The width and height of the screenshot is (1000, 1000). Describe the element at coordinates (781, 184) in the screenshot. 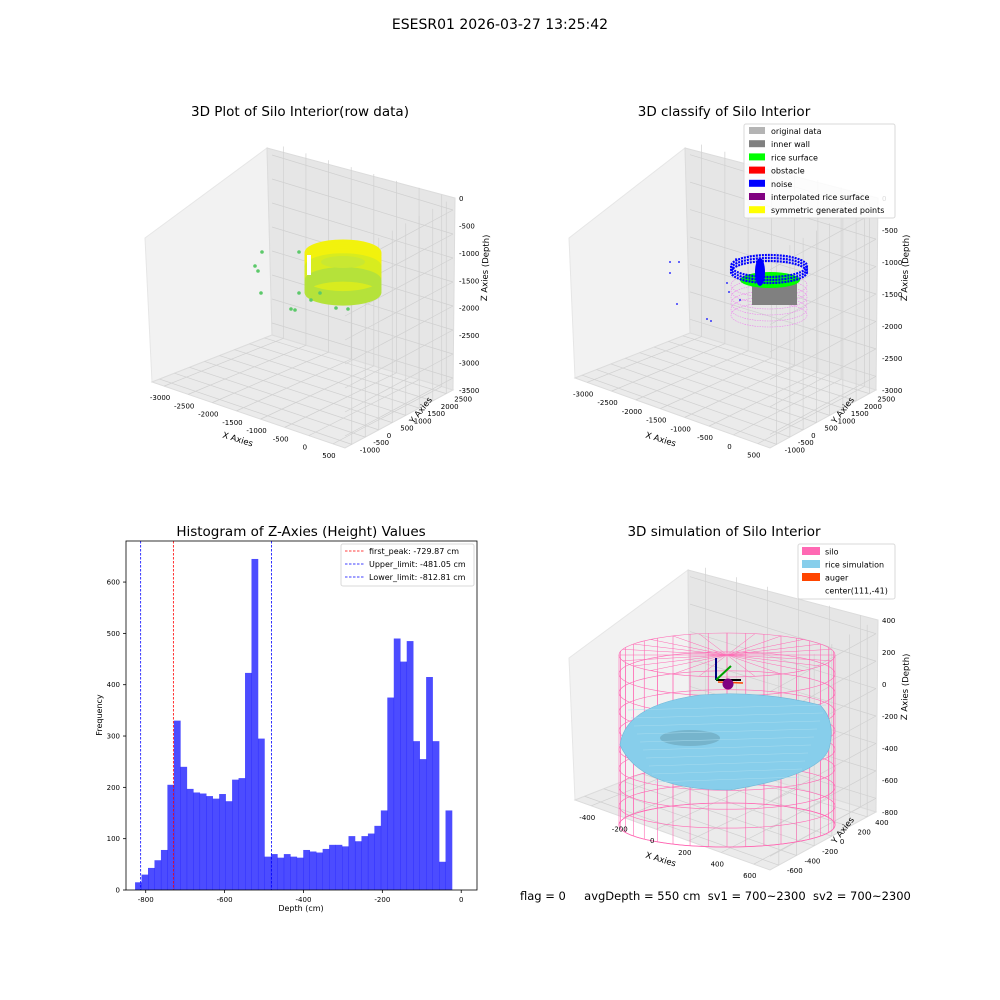

I see `legend-label: noise` at that location.